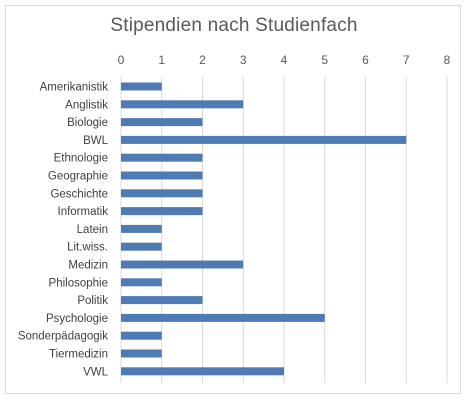  Describe the element at coordinates (87, 248) in the screenshot. I see `category-label: Lit.wiss.` at that location.